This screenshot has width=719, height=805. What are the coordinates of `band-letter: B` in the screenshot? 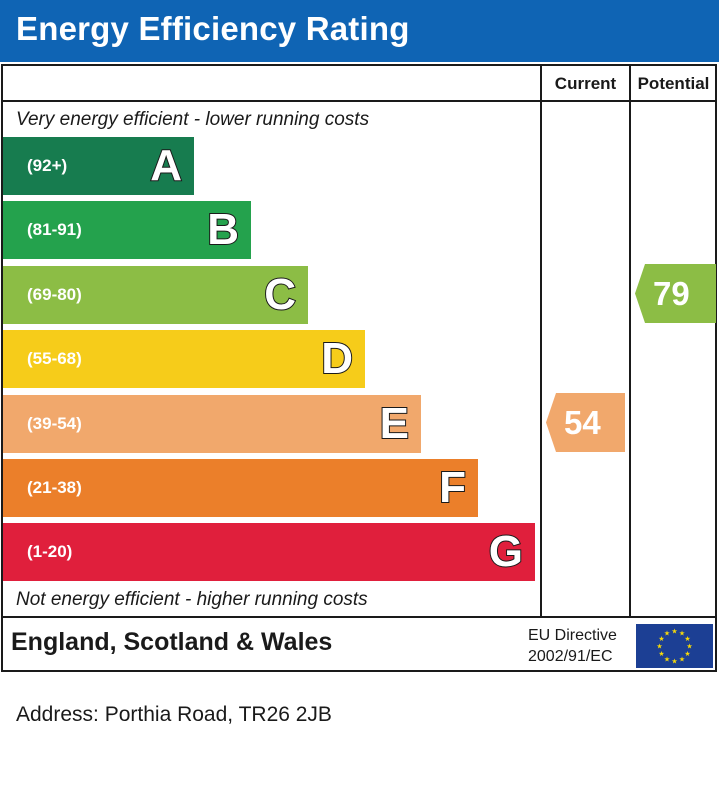 It's located at (223, 229).